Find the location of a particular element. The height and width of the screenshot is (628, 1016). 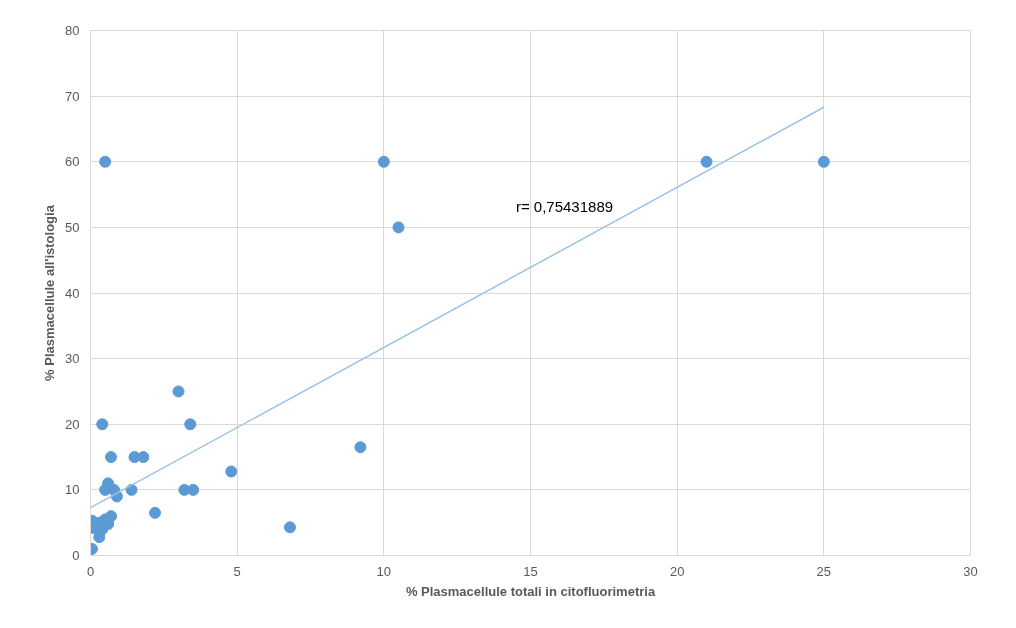

y-tick-label: 30 is located at coordinates (72, 359).